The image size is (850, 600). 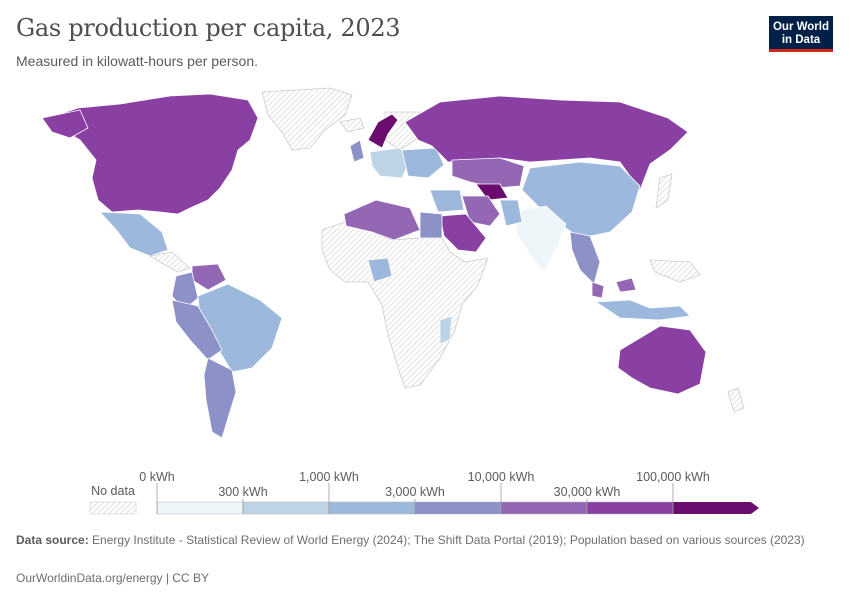 I want to click on logo-line-1: Our World, so click(x=800, y=27).